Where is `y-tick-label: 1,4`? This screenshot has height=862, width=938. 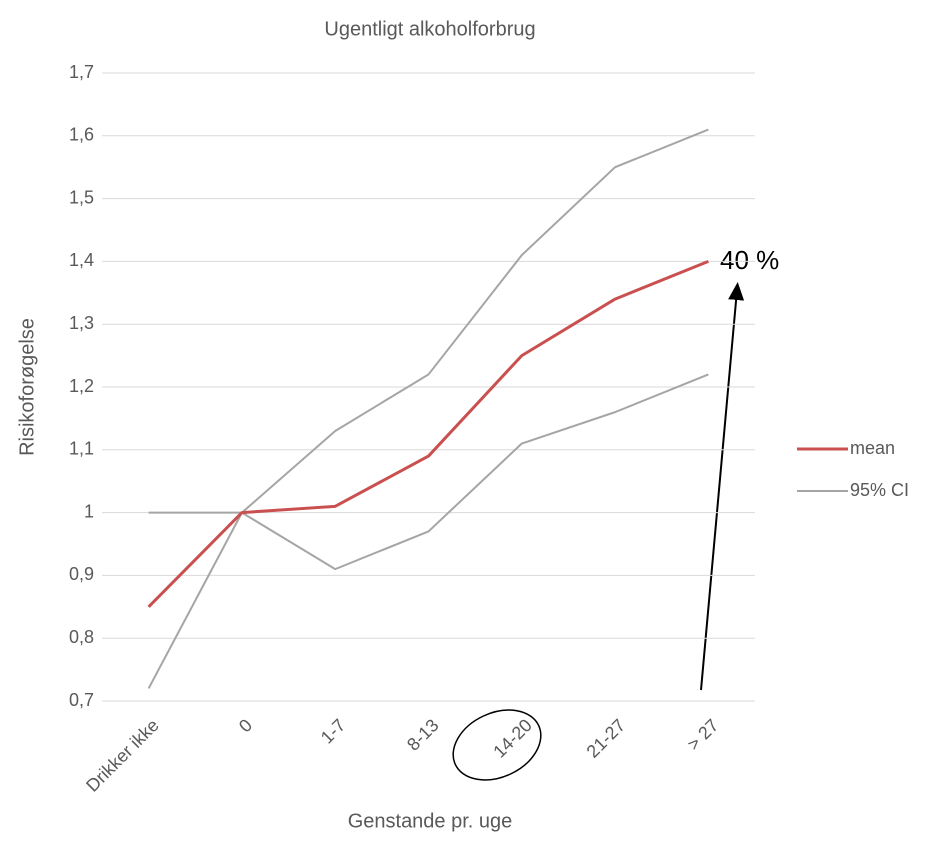 y-tick-label: 1,4 is located at coordinates (81, 260).